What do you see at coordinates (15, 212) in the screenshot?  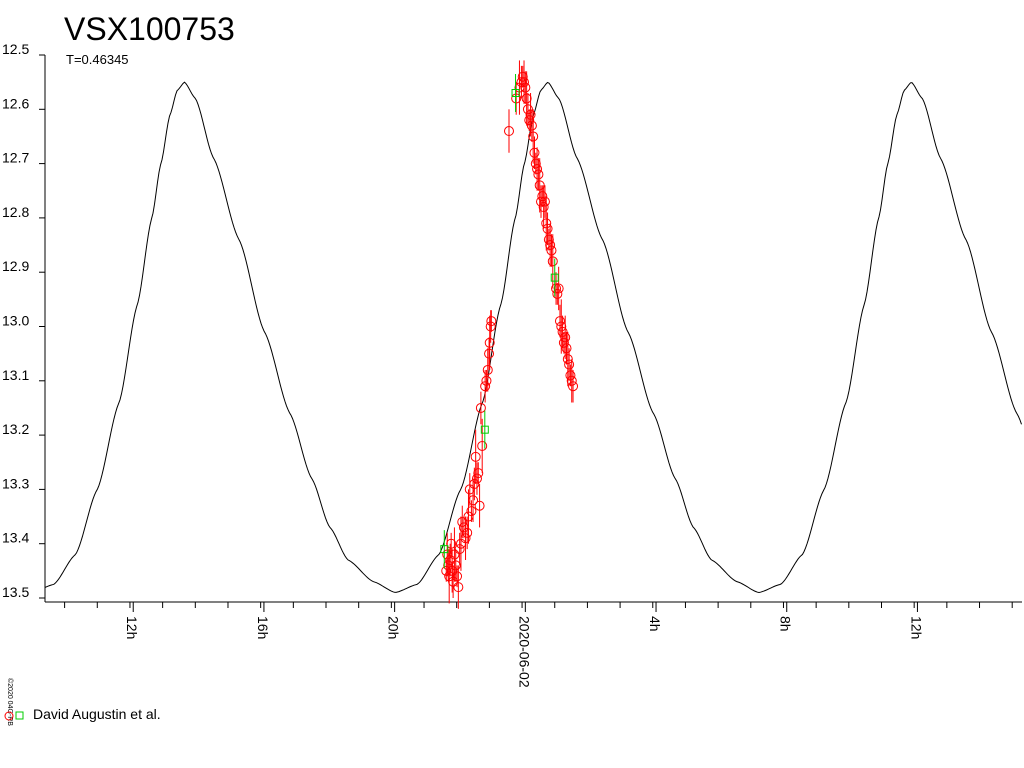 I see `y-tick-label: 12.8` at bounding box center [15, 212].